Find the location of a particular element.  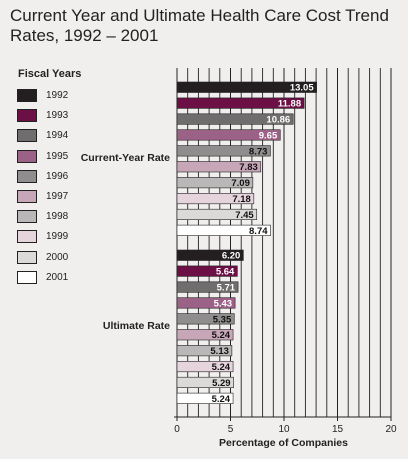

legend-label: 1997 is located at coordinates (57, 196).